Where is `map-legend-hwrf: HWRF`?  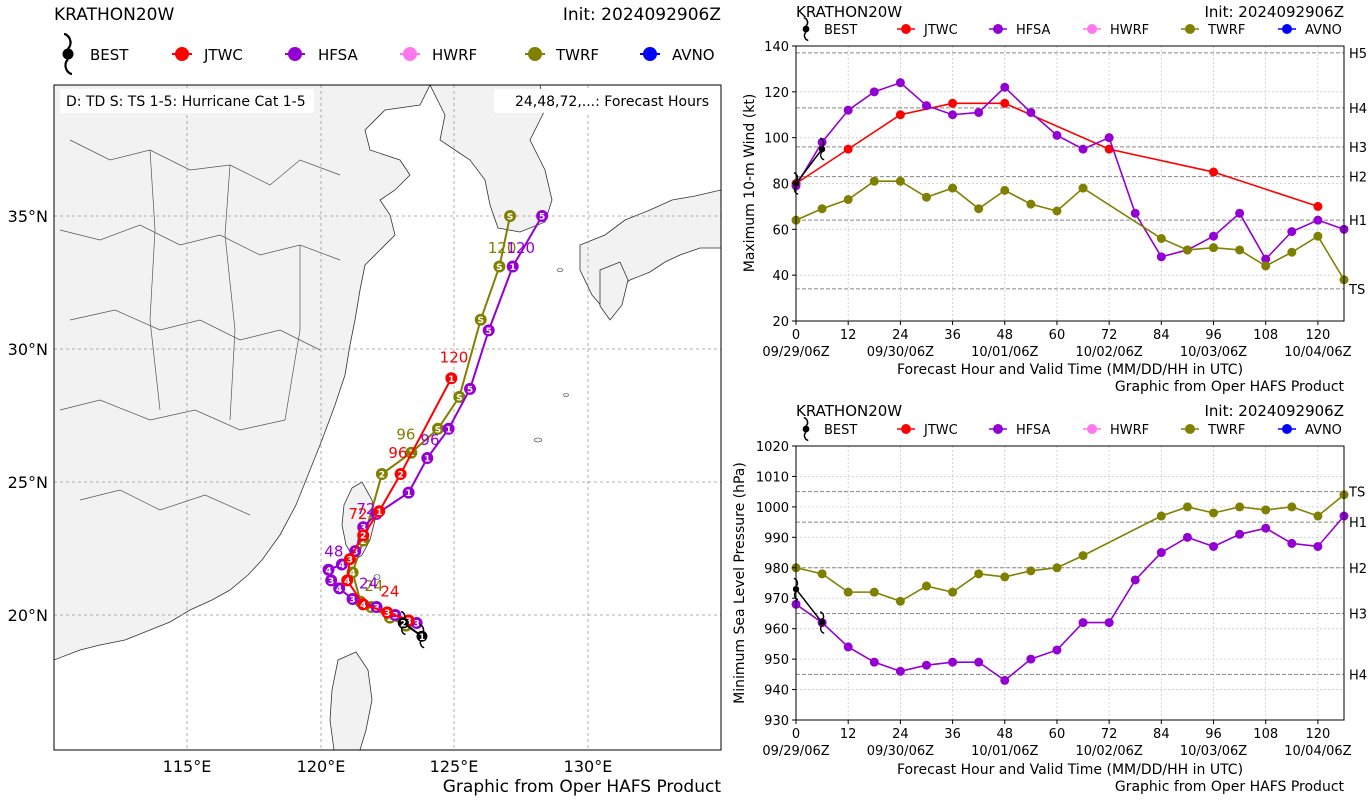 map-legend-hwrf: HWRF is located at coordinates (454, 55).